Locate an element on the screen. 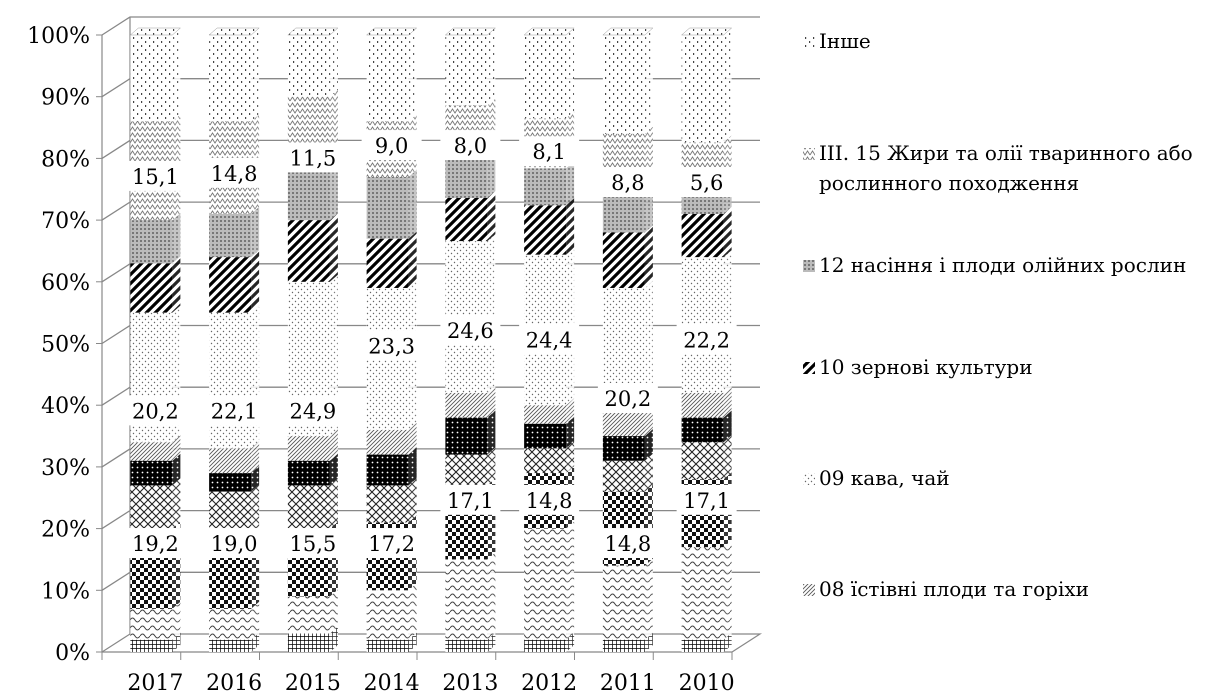 This screenshot has width=1206, height=697. legend-label: Інше is located at coordinates (845, 41).